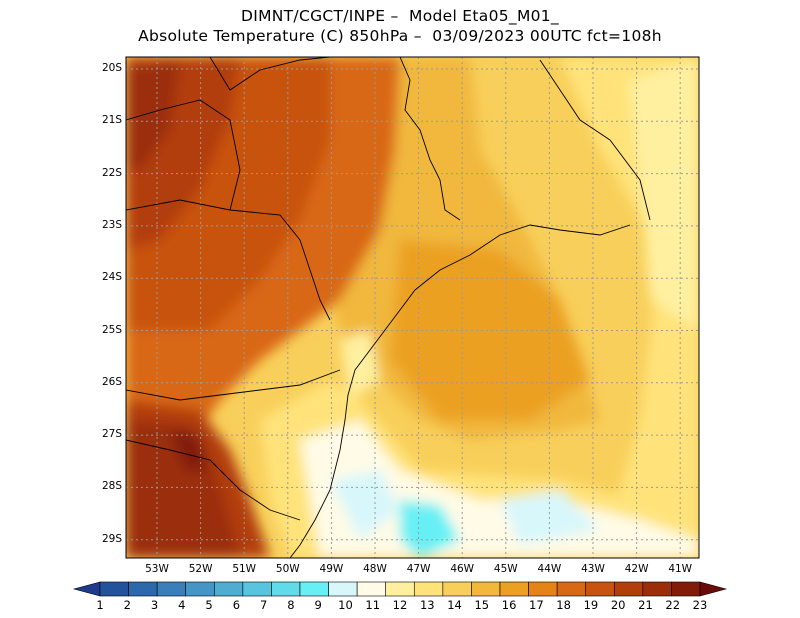 The width and height of the screenshot is (800, 618). What do you see at coordinates (244, 569) in the screenshot?
I see `lon-label: 51W` at bounding box center [244, 569].